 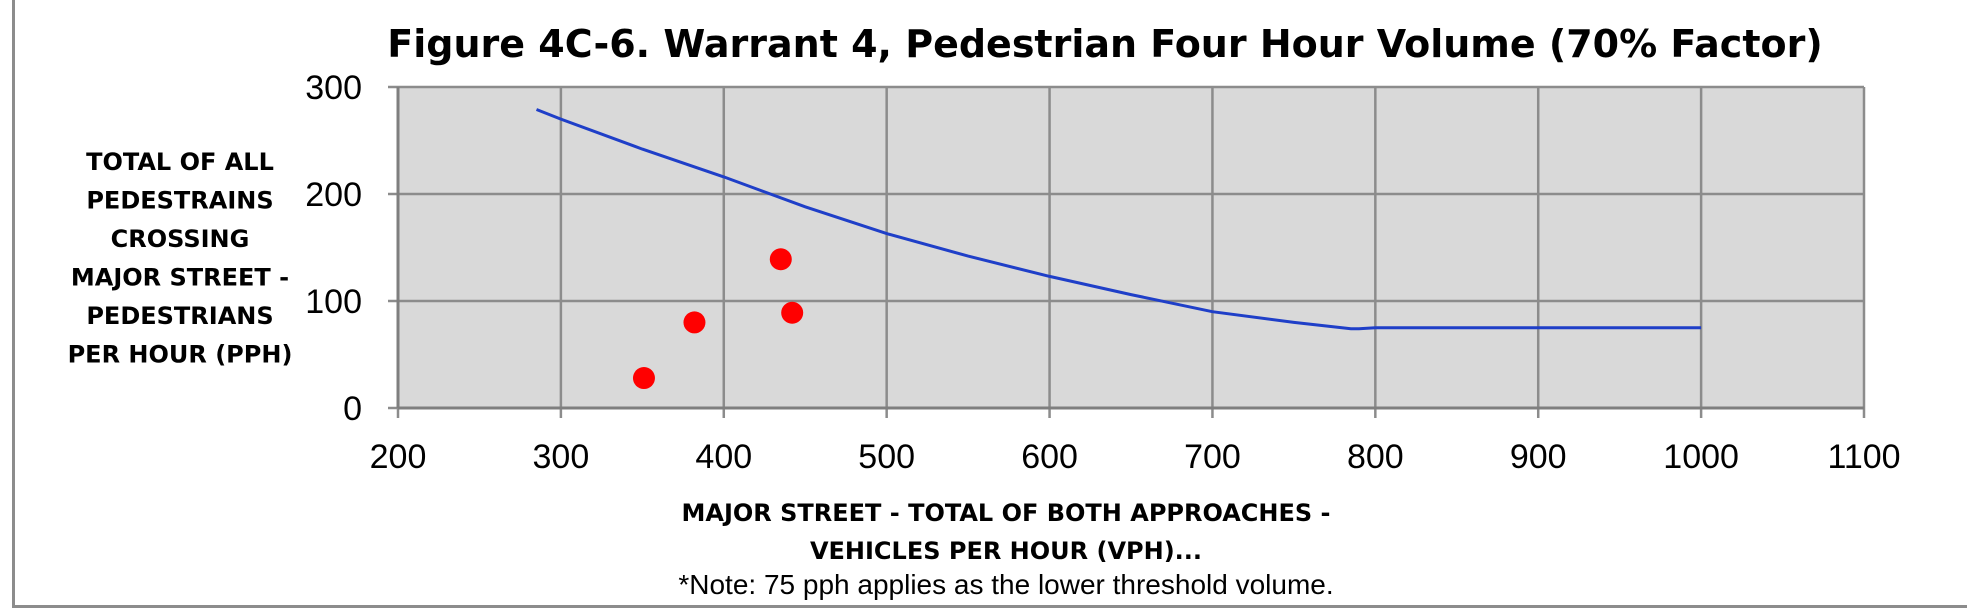 What do you see at coordinates (1538, 457) in the screenshot?
I see `x-tick-label: 900` at bounding box center [1538, 457].